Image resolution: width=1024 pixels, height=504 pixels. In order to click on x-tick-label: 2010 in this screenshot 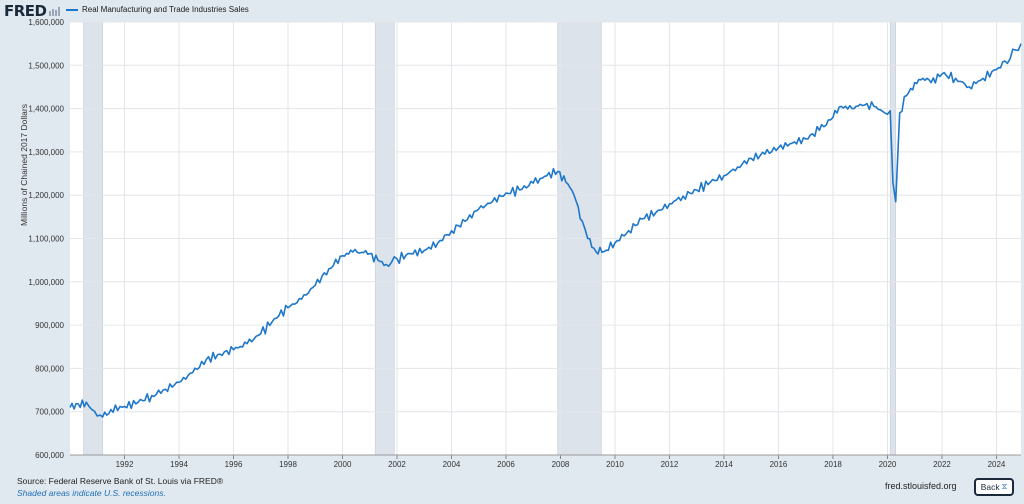, I will do `click(615, 464)`.